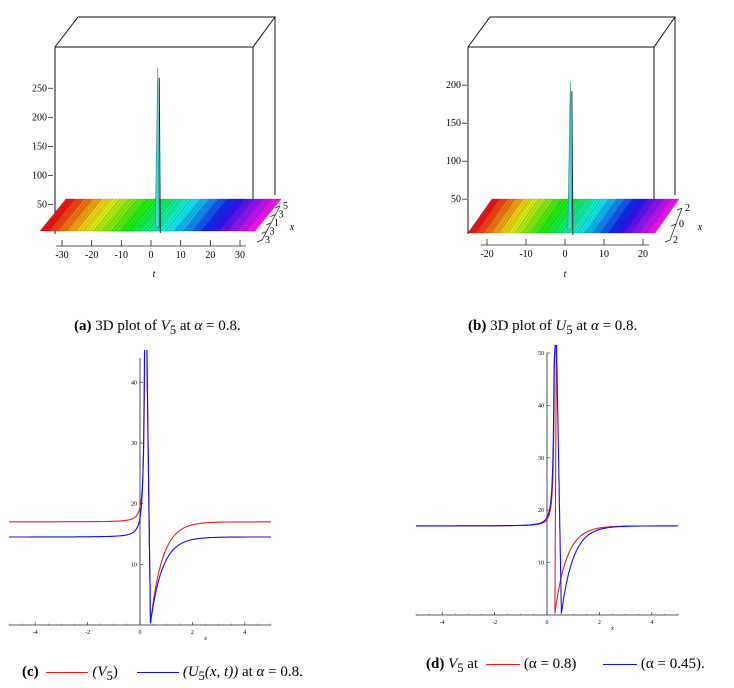 Image resolution: width=734 pixels, height=688 pixels. Describe the element at coordinates (210, 673) in the screenshot. I see `legend-c-u5: (U5(x, t))` at that location.